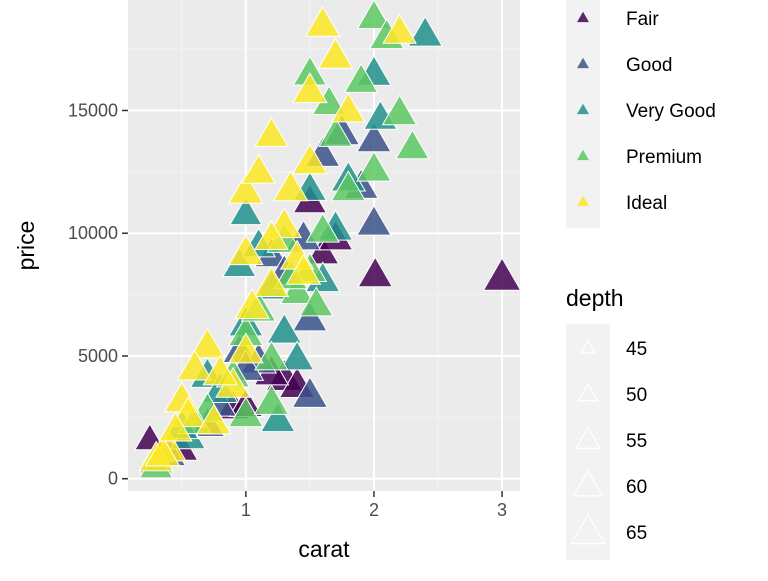  Describe the element at coordinates (374, 510) in the screenshot. I see `x-tick-label: 2` at that location.